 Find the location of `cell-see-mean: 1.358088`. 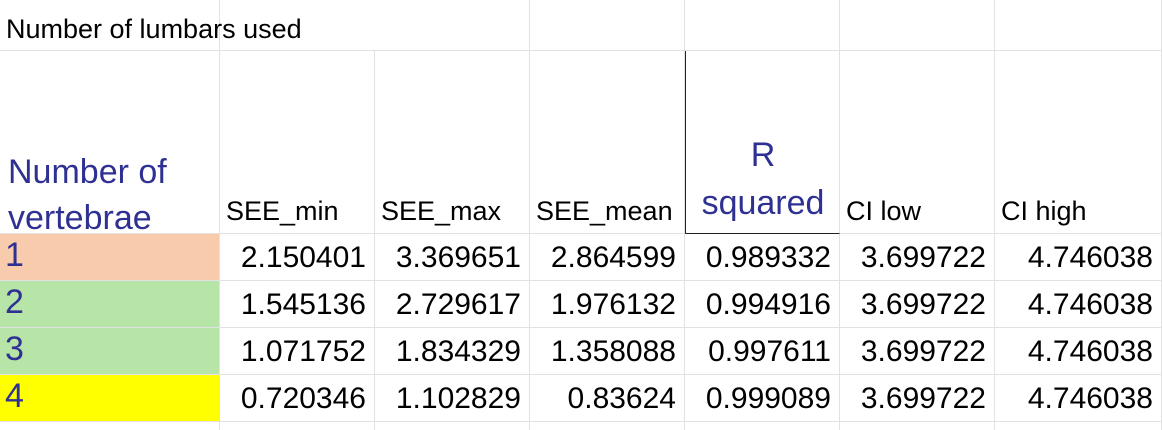

cell-see-mean: 1.358088 is located at coordinates (607, 351).